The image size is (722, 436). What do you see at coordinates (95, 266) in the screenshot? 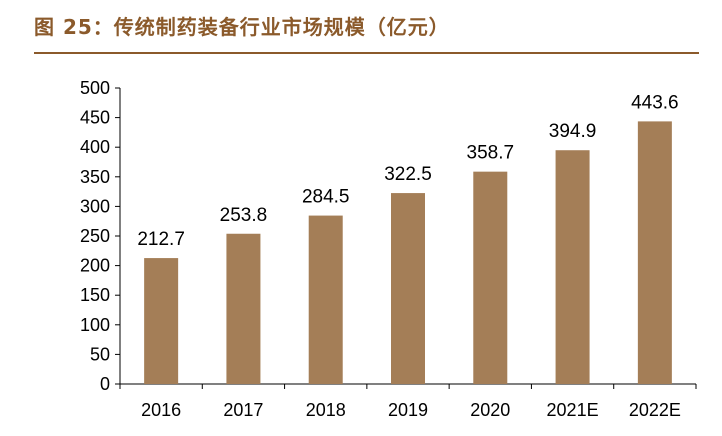
I see `y-tick-label: 200` at bounding box center [95, 266].